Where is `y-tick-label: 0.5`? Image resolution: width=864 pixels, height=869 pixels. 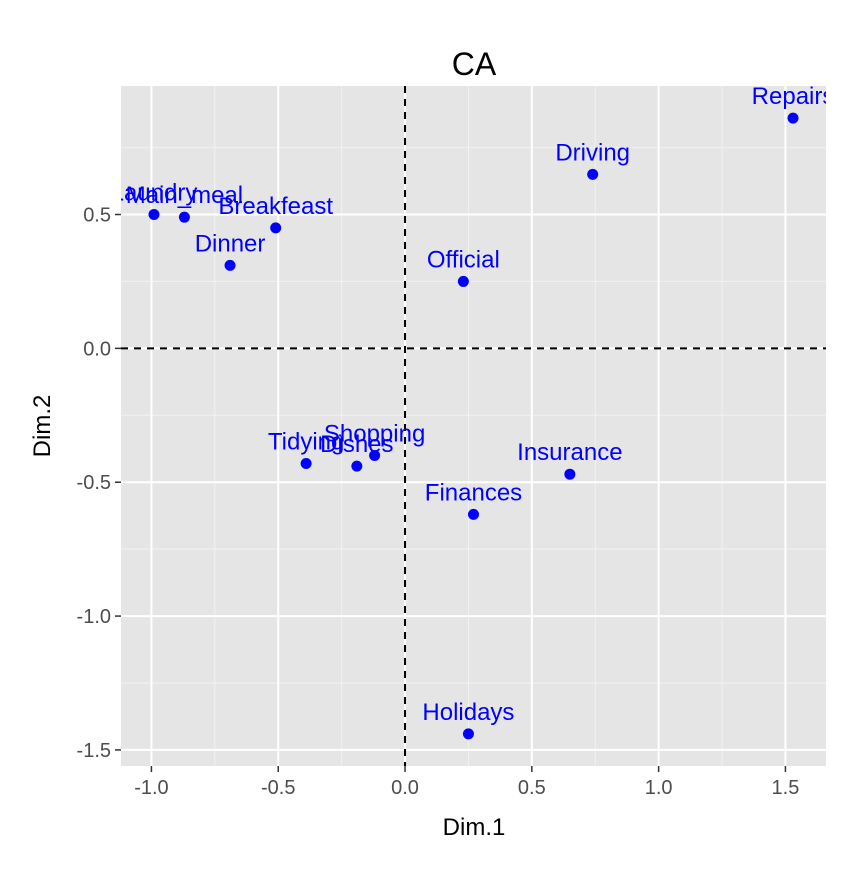
y-tick-label: 0.5 is located at coordinates (97, 216).